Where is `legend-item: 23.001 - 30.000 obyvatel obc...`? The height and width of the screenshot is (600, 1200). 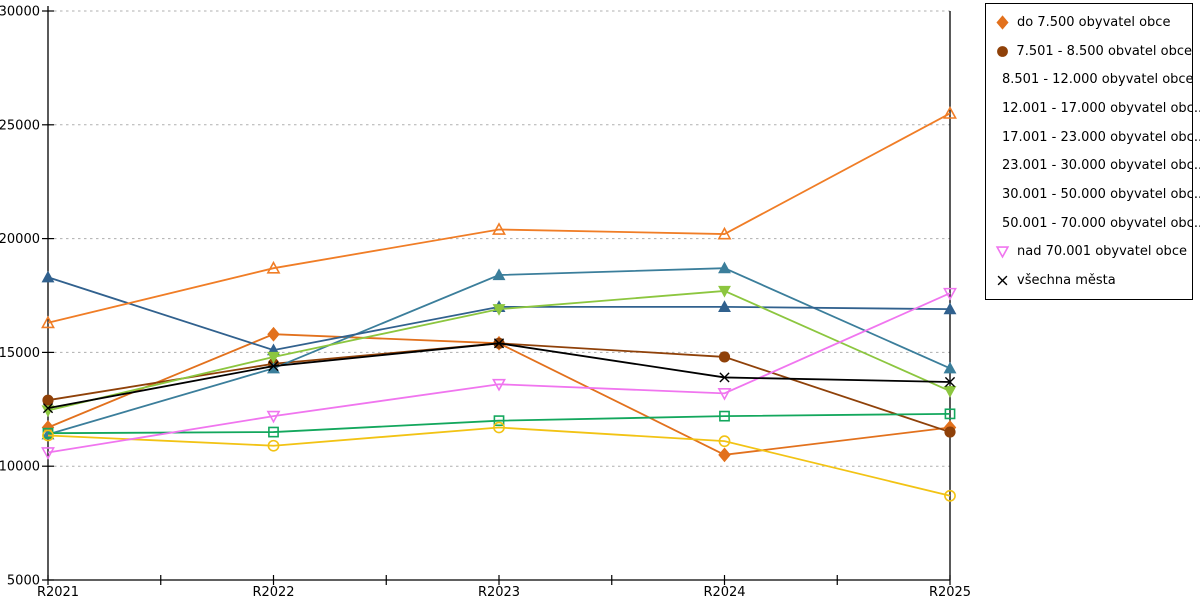 legend-item: 23.001 - 30.000 obyvatel obc... is located at coordinates (1093, 166).